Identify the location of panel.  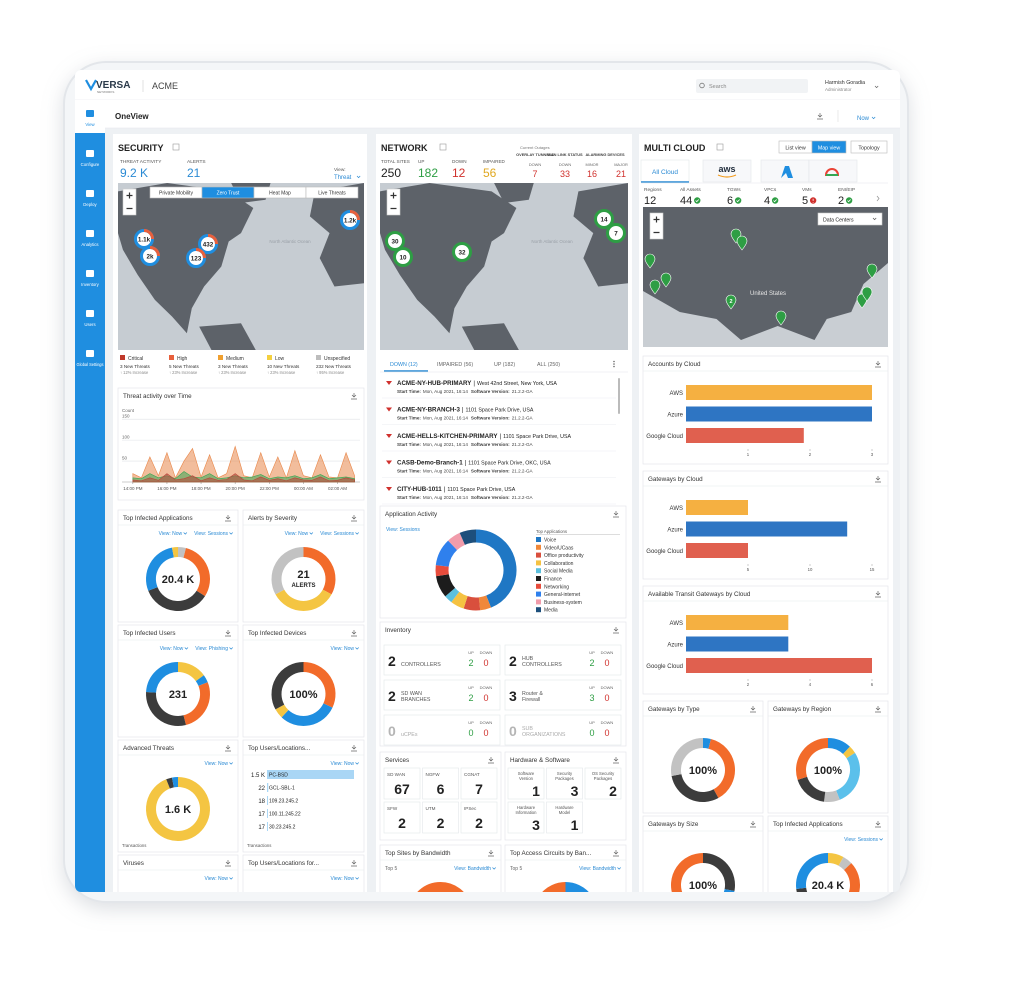
(178, 873).